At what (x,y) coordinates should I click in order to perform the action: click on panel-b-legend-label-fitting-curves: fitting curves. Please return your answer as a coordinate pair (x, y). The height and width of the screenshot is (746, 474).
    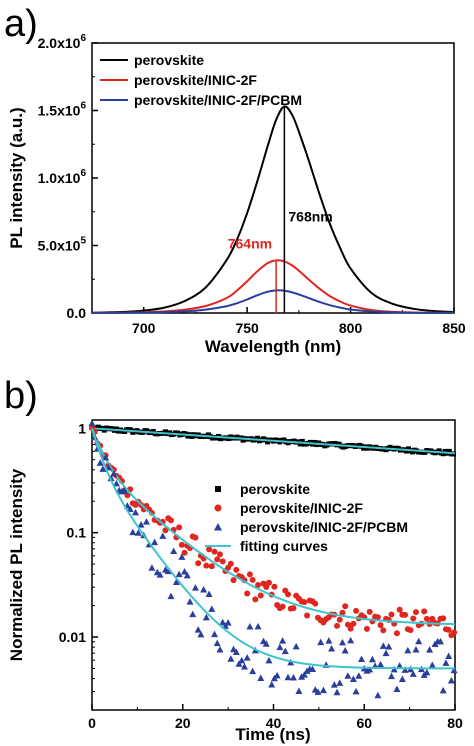
    Looking at the image, I should click on (284, 546).